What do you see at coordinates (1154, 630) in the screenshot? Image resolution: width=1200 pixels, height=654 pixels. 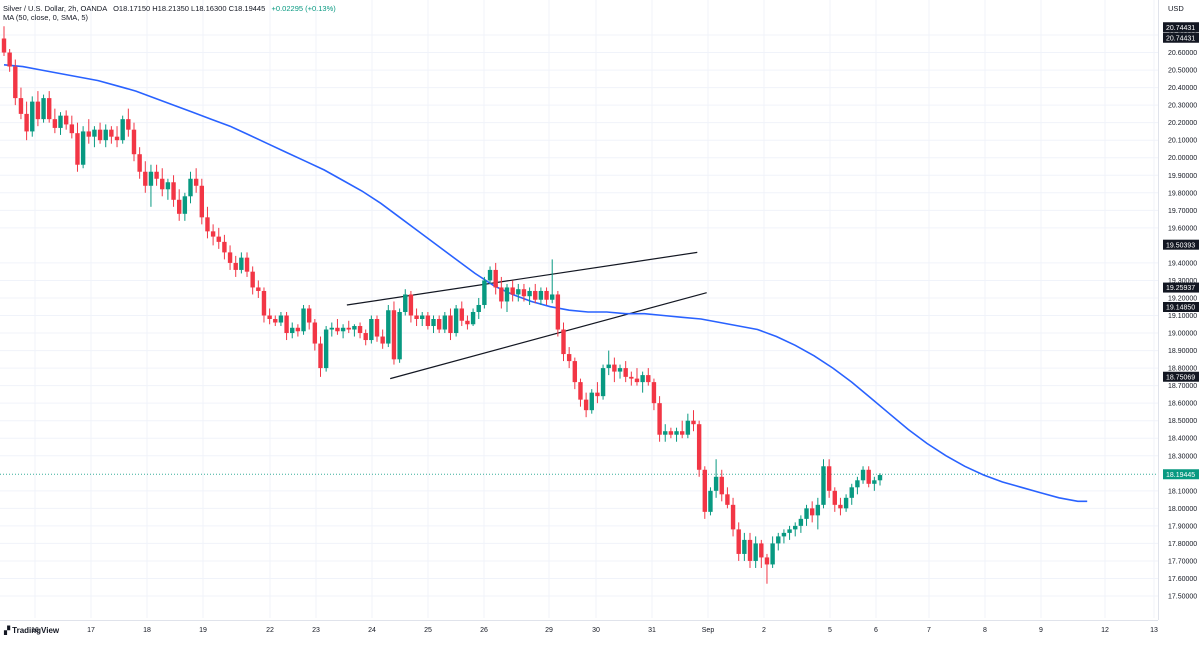 I see `x-tick-label: 13` at bounding box center [1154, 630].